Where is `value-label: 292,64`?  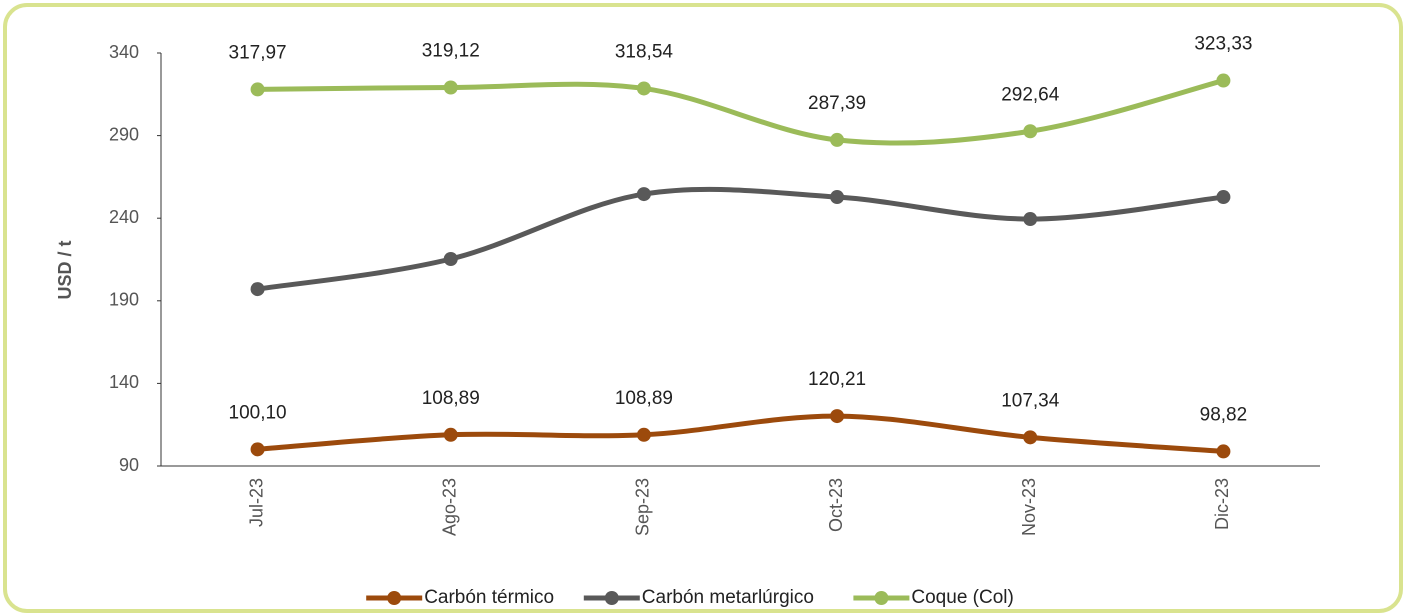
value-label: 292,64 is located at coordinates (1030, 94).